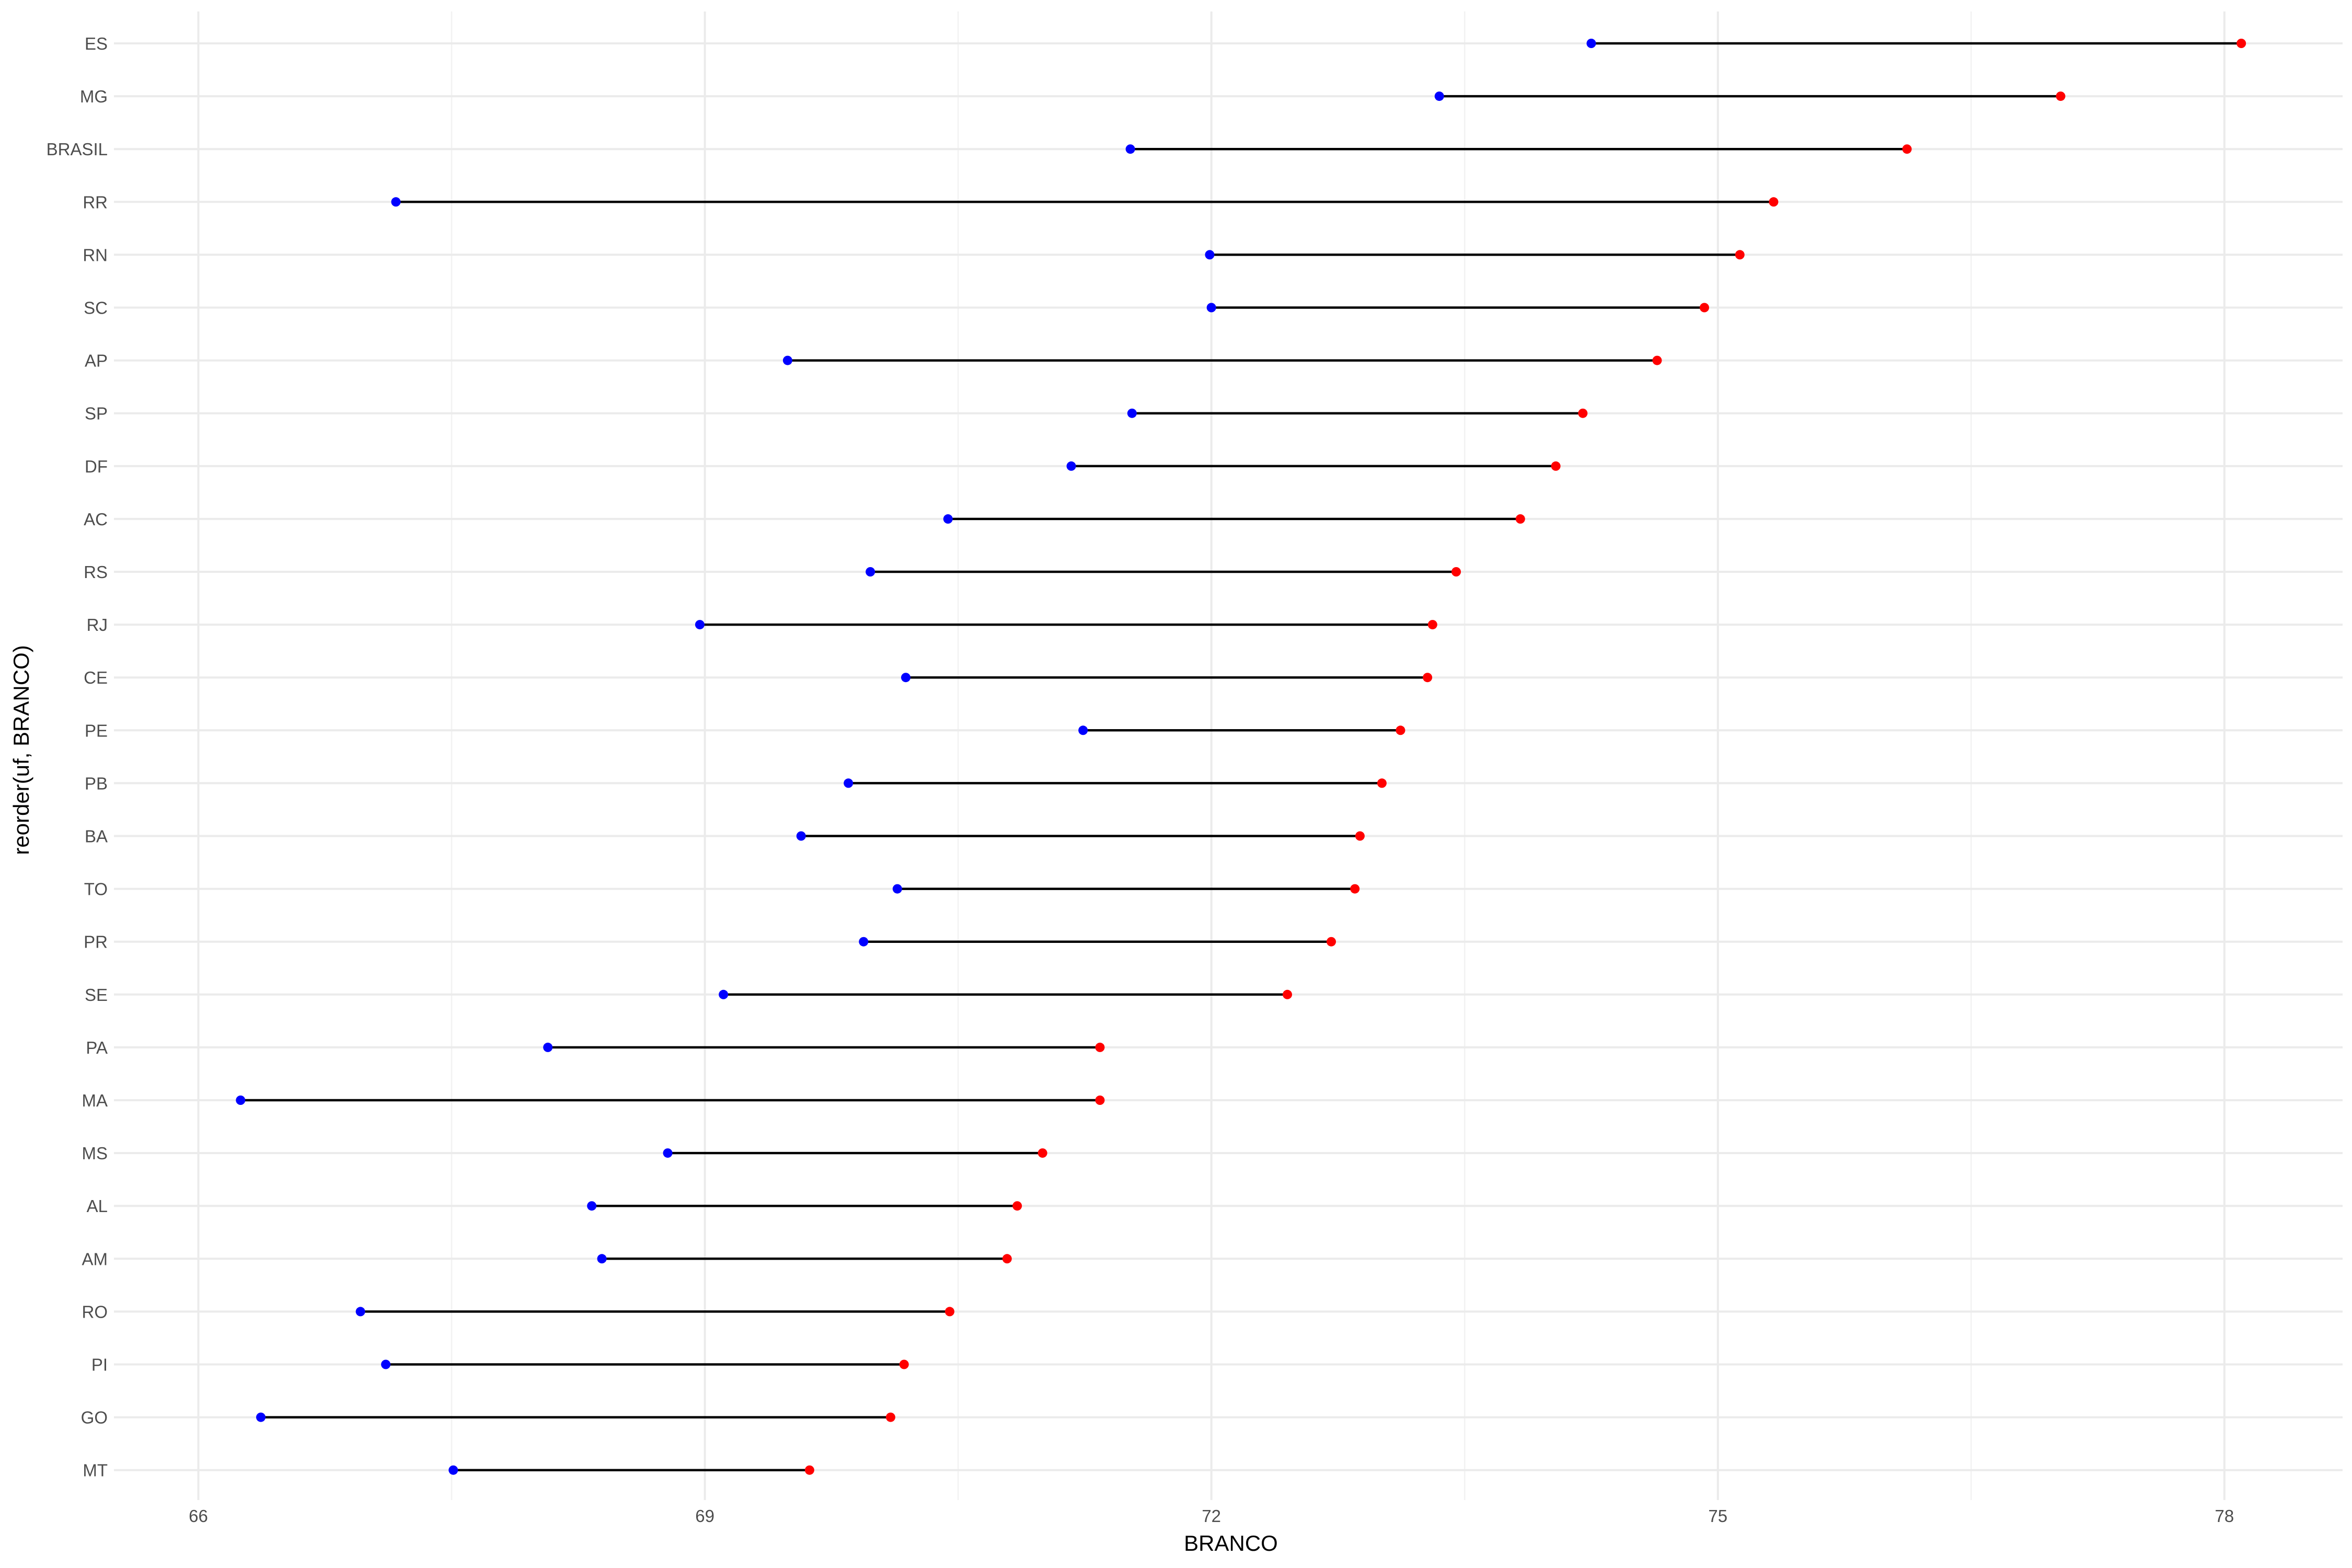  I want to click on end-point-mt, so click(809, 1470).